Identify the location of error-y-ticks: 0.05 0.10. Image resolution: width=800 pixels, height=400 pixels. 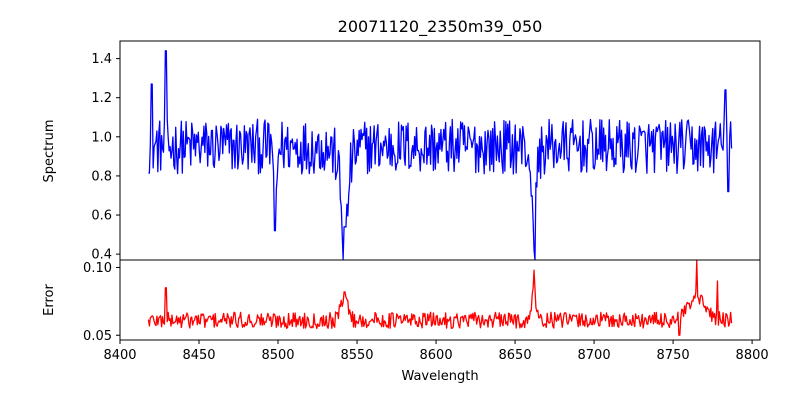
(101, 302).